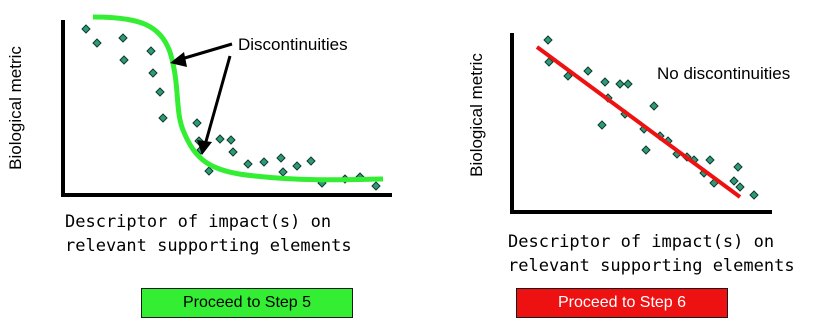 The image size is (826, 320). Describe the element at coordinates (651, 266) in the screenshot. I see `right-x-axis-label-line-2: relevant supporting elements` at that location.